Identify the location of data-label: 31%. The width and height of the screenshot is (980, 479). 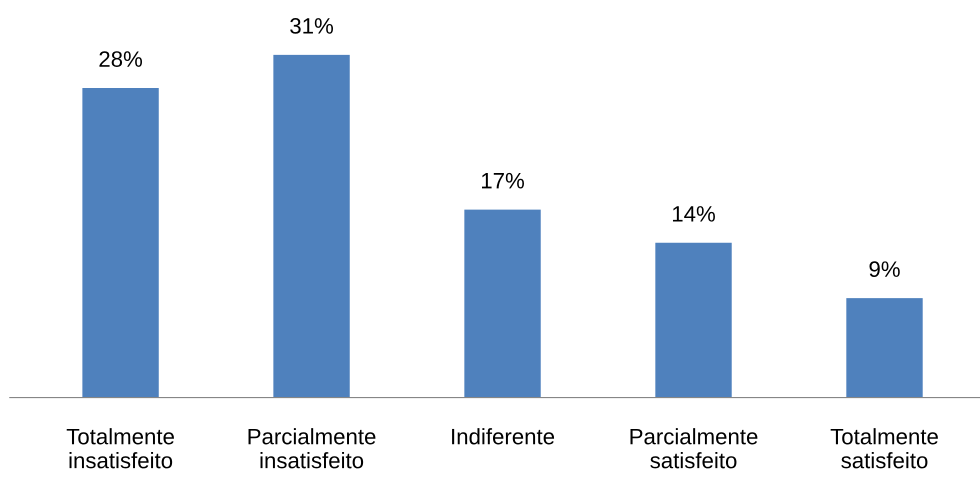
(312, 26).